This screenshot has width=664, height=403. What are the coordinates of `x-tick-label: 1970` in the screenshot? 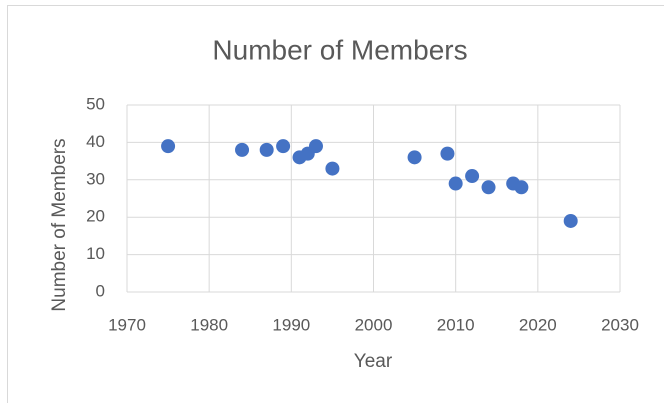 It's located at (127, 324).